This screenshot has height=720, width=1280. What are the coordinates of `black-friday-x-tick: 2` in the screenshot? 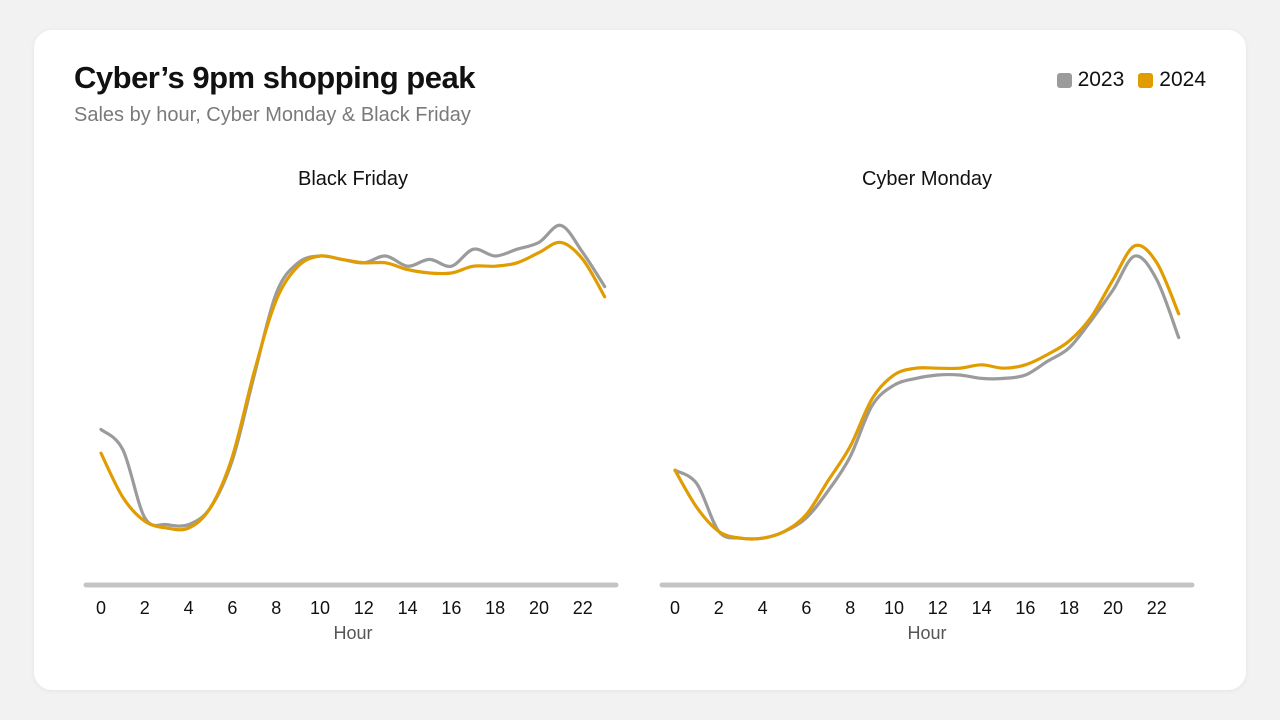 It's located at (145, 608).